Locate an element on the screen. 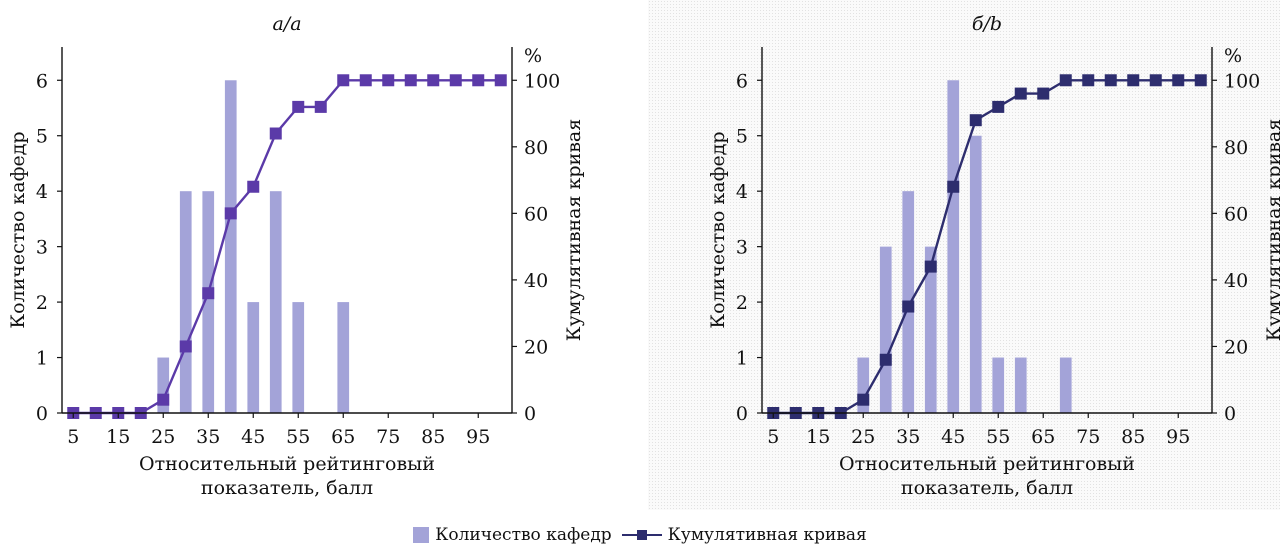 The height and width of the screenshot is (551, 1280). x-tick-label-b-35: 35 is located at coordinates (908, 437).